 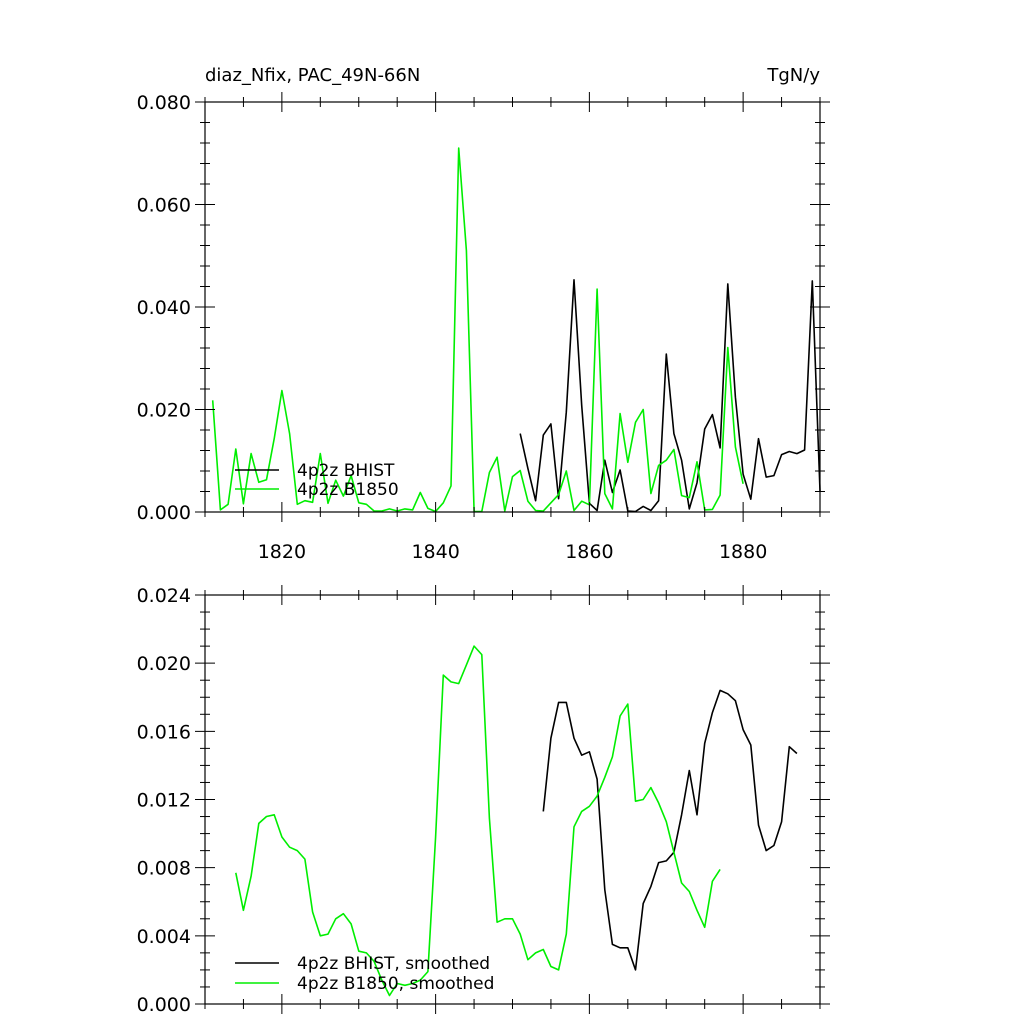 I want to click on top-x-tick-label: 1860, so click(x=589, y=552).